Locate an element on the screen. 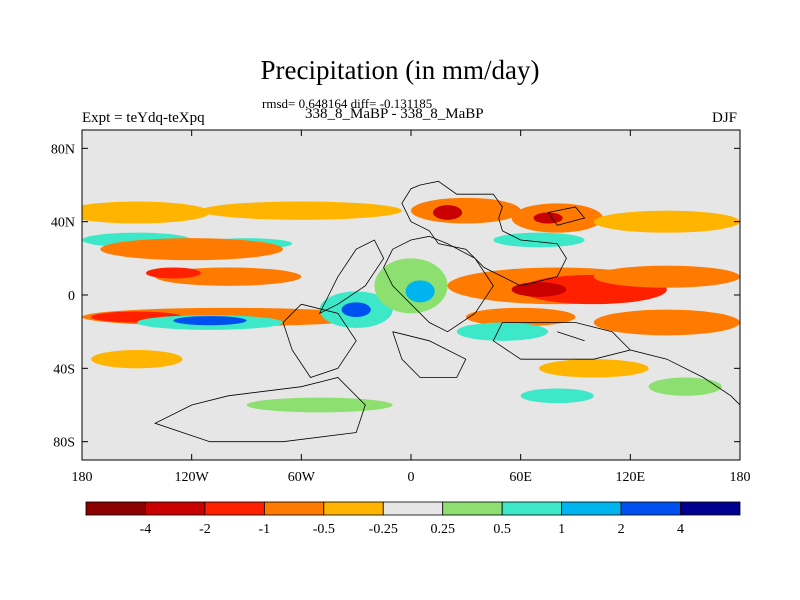 This screenshot has height=600, width=800. colorbar-label-7: 1 is located at coordinates (561, 529).